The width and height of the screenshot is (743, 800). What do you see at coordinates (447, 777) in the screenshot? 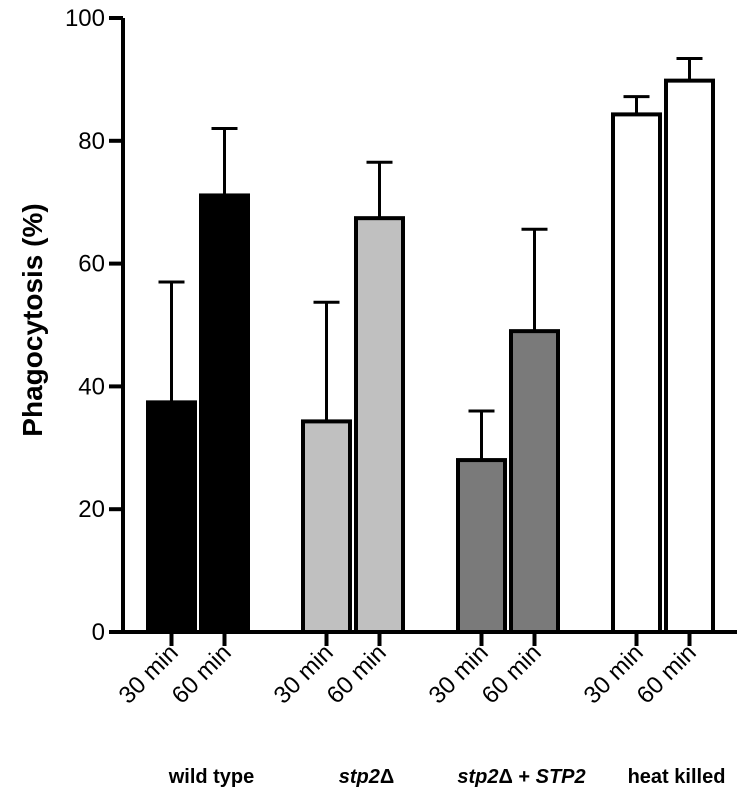
I see `group-labels: wild type stp2Δ stp2Δ + STP2 heat killed` at bounding box center [447, 777].